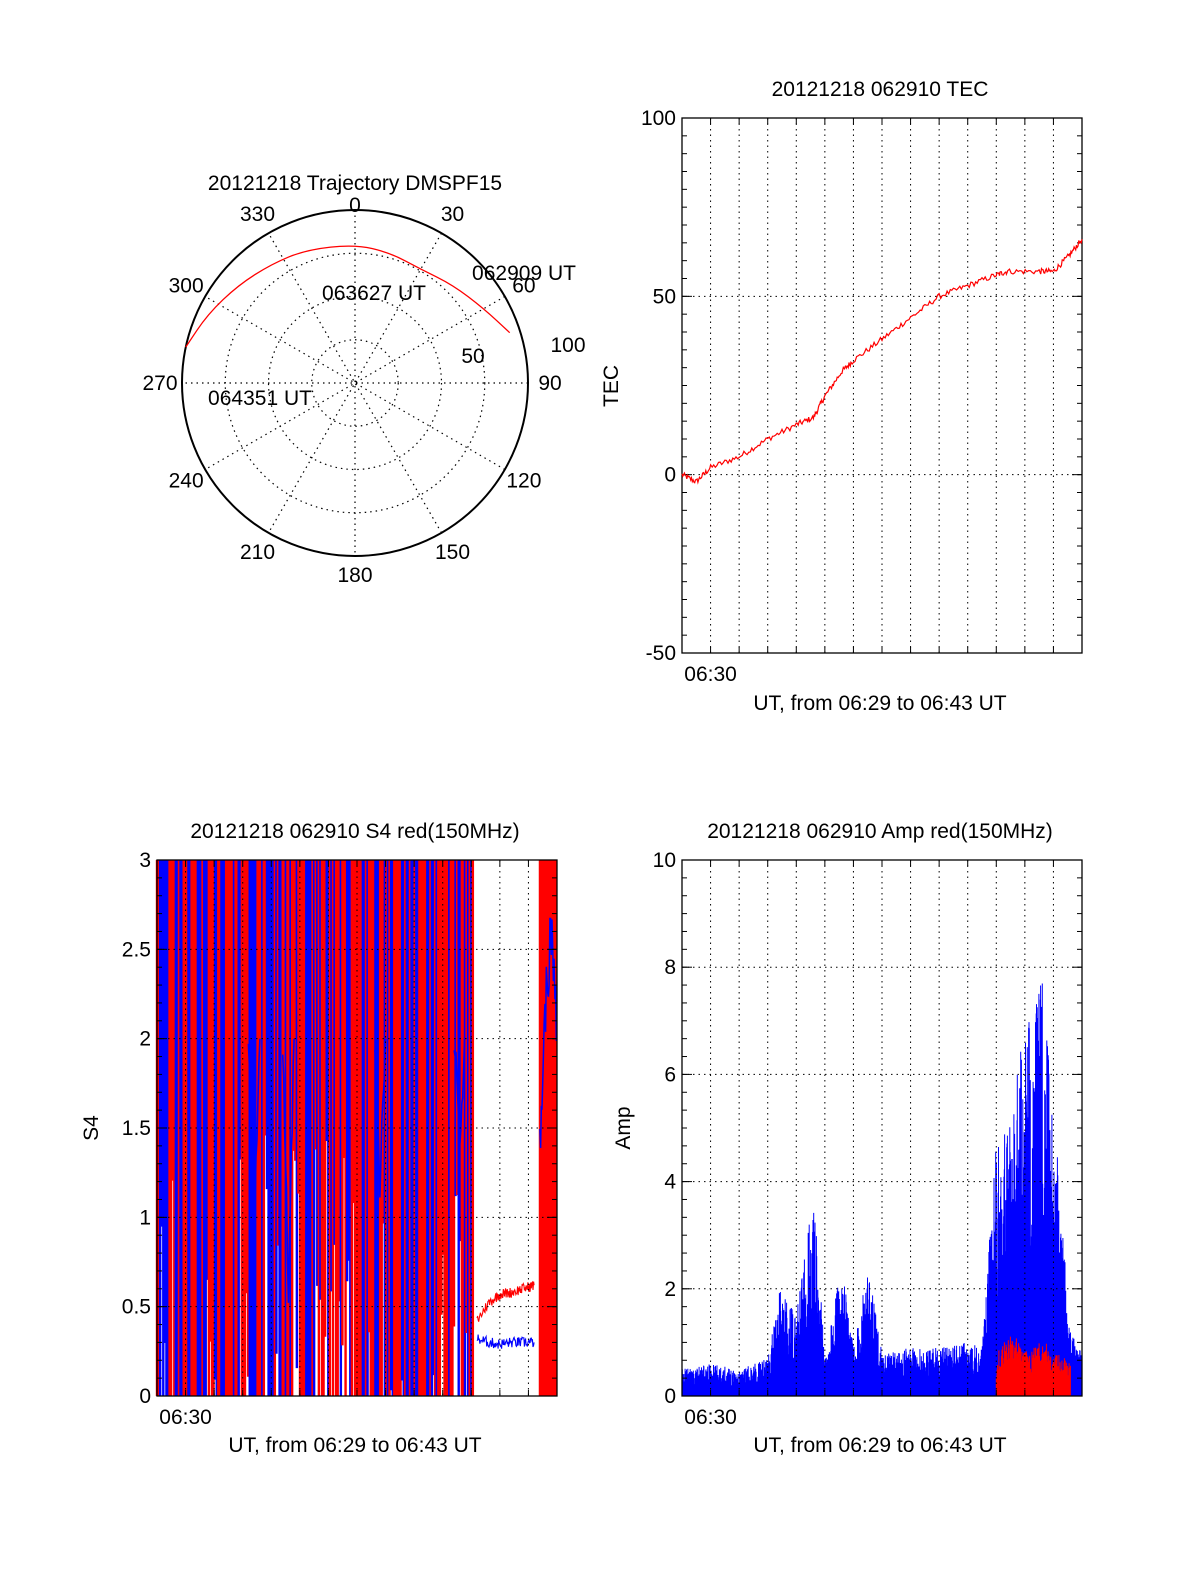 The width and height of the screenshot is (1200, 1580). What do you see at coordinates (670, 1396) in the screenshot?
I see `amp-ytick-label: 0` at bounding box center [670, 1396].